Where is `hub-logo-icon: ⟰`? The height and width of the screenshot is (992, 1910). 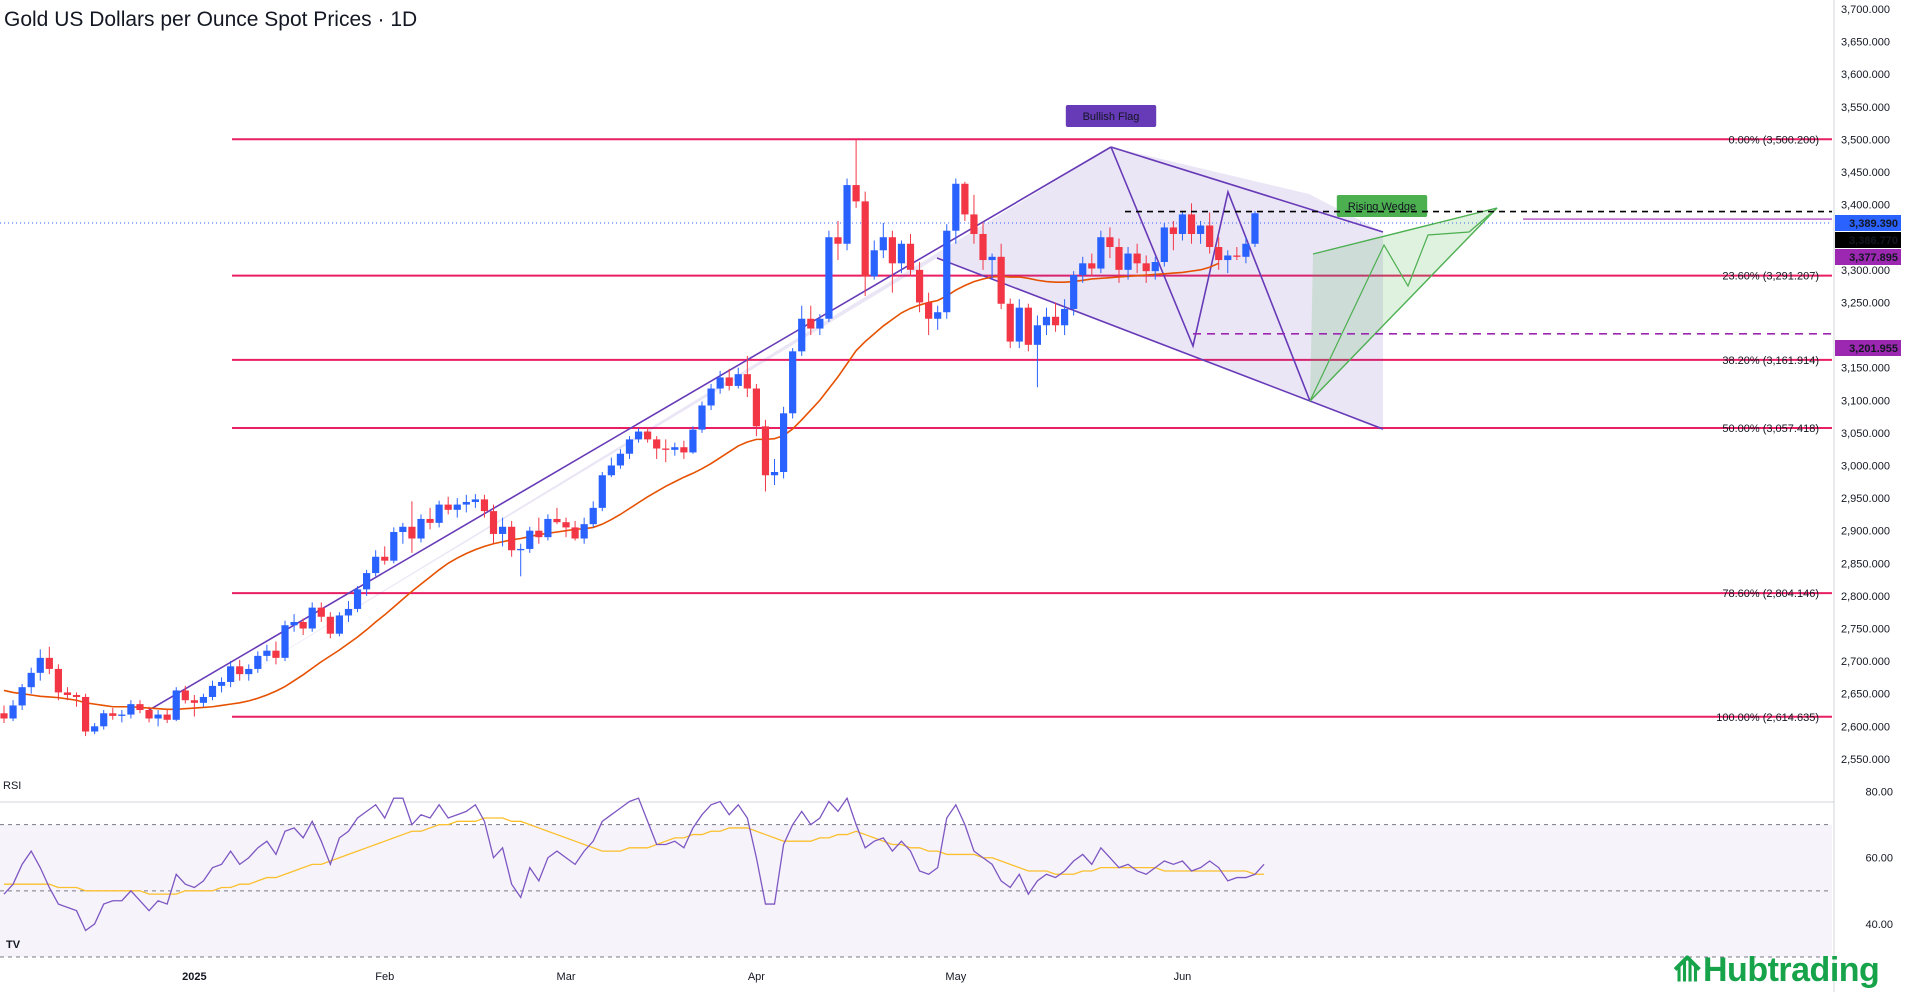
hub-logo-icon: ⟰ is located at coordinates (1687, 970).